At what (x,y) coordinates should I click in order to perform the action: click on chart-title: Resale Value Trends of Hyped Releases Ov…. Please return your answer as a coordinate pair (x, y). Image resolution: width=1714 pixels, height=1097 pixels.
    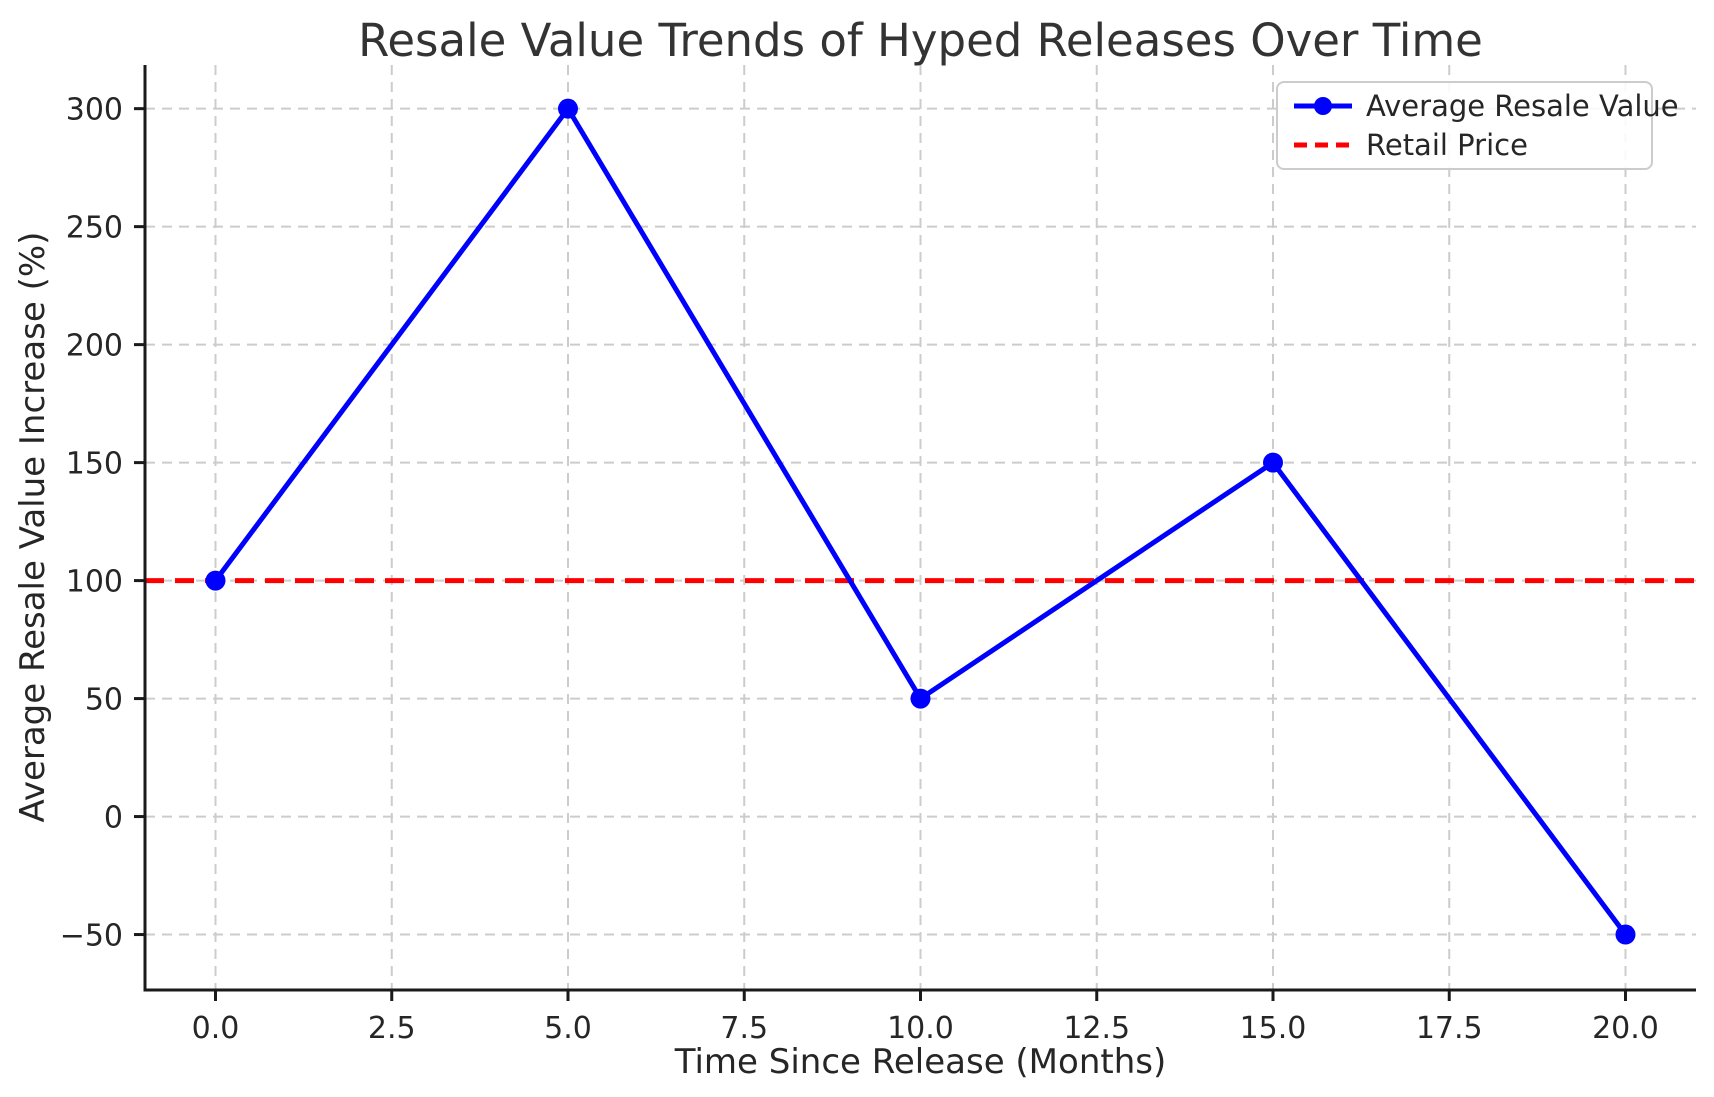
    Looking at the image, I should click on (920, 40).